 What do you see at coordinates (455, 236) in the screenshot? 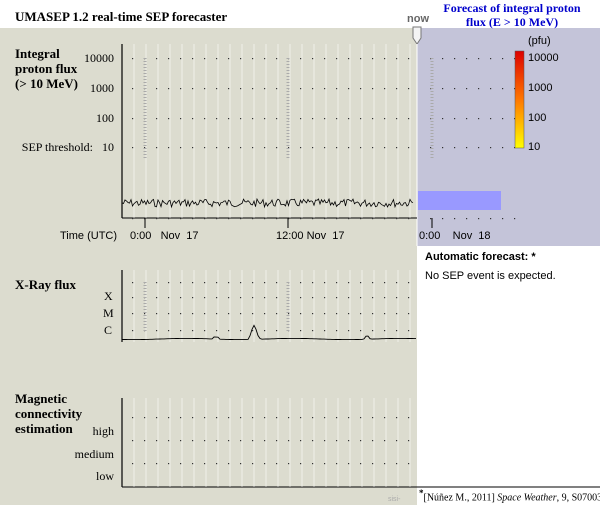
I see `x-tick-label: 0:00 Nov 18` at bounding box center [455, 236].